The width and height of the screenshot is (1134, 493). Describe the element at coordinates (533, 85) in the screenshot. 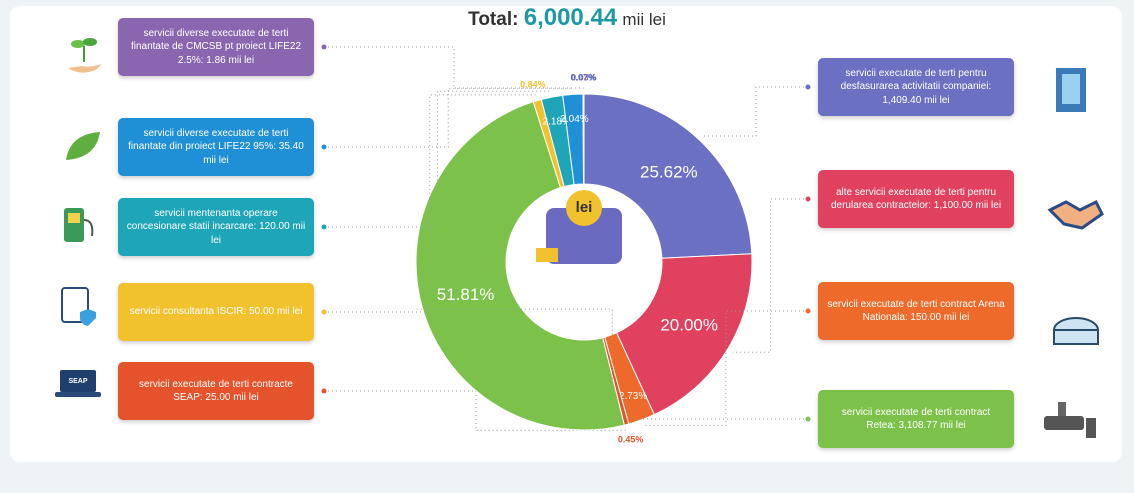

I see `slice-label: 0.84%` at that location.